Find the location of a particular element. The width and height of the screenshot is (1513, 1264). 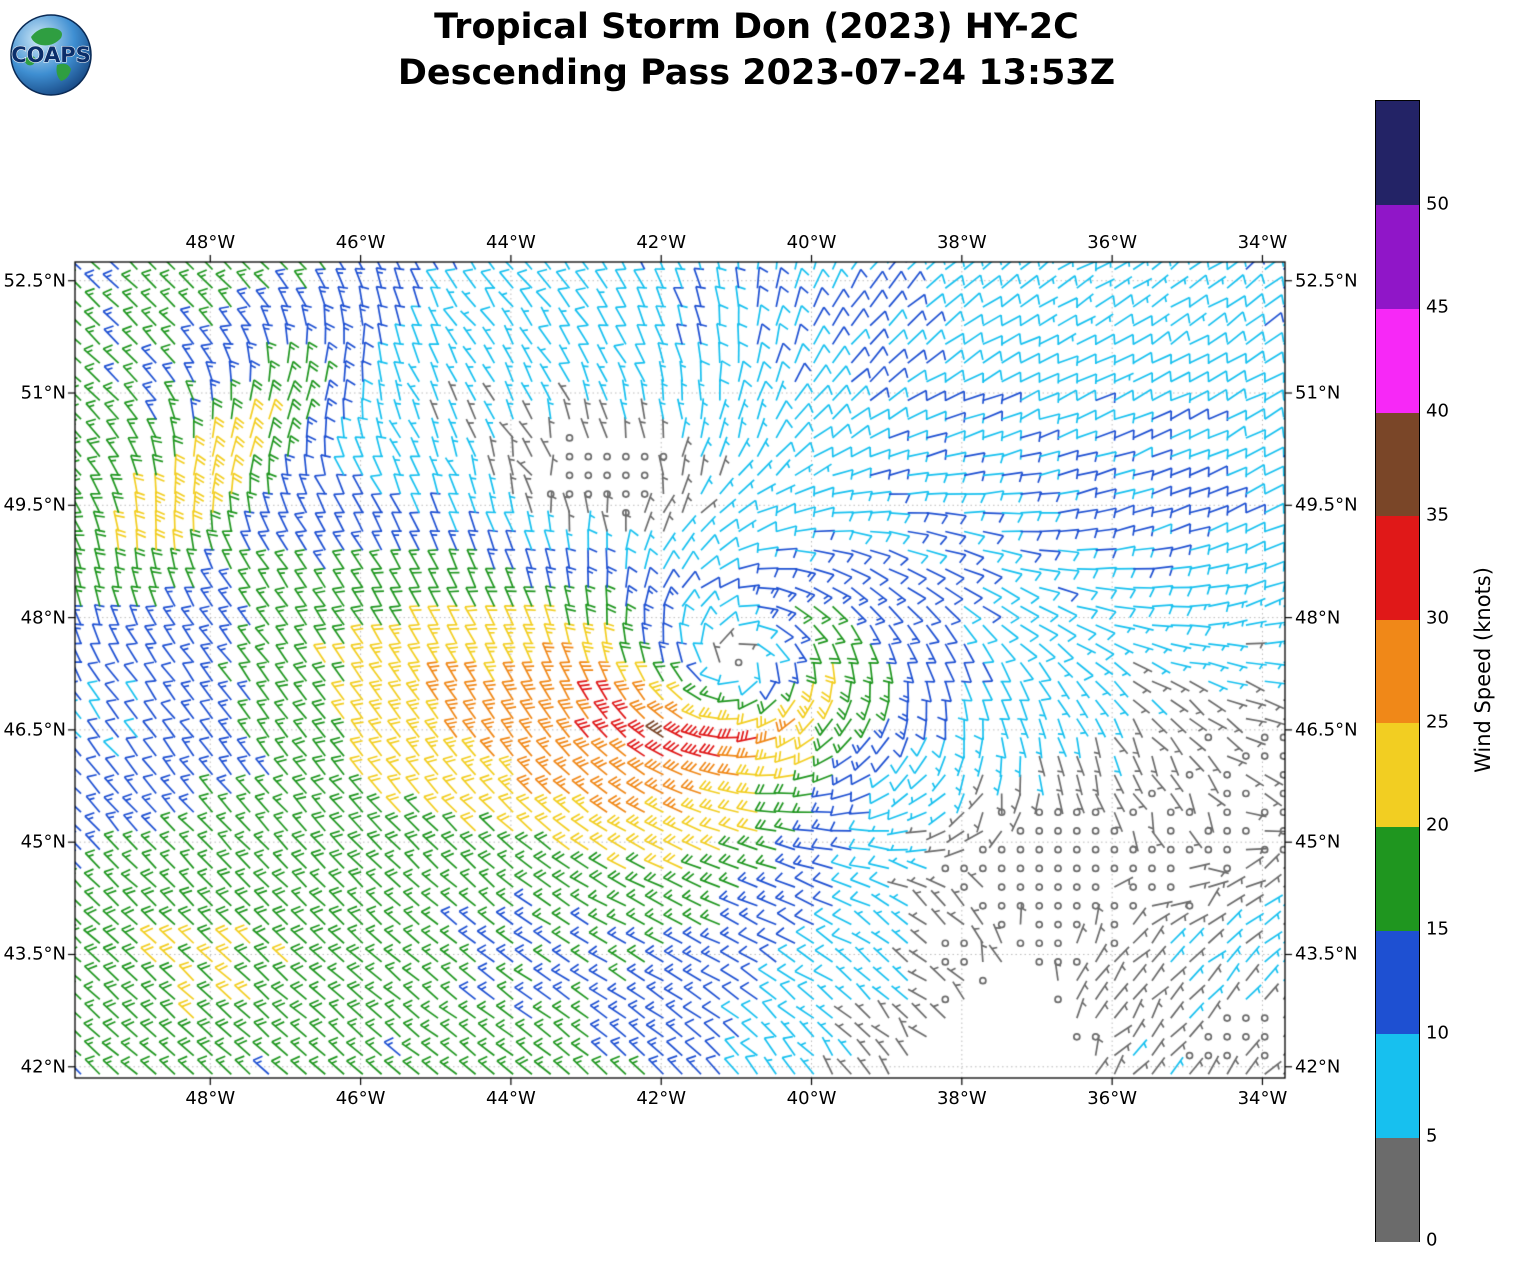

x-axis-tick-label-top: 38°W is located at coordinates (961, 242).